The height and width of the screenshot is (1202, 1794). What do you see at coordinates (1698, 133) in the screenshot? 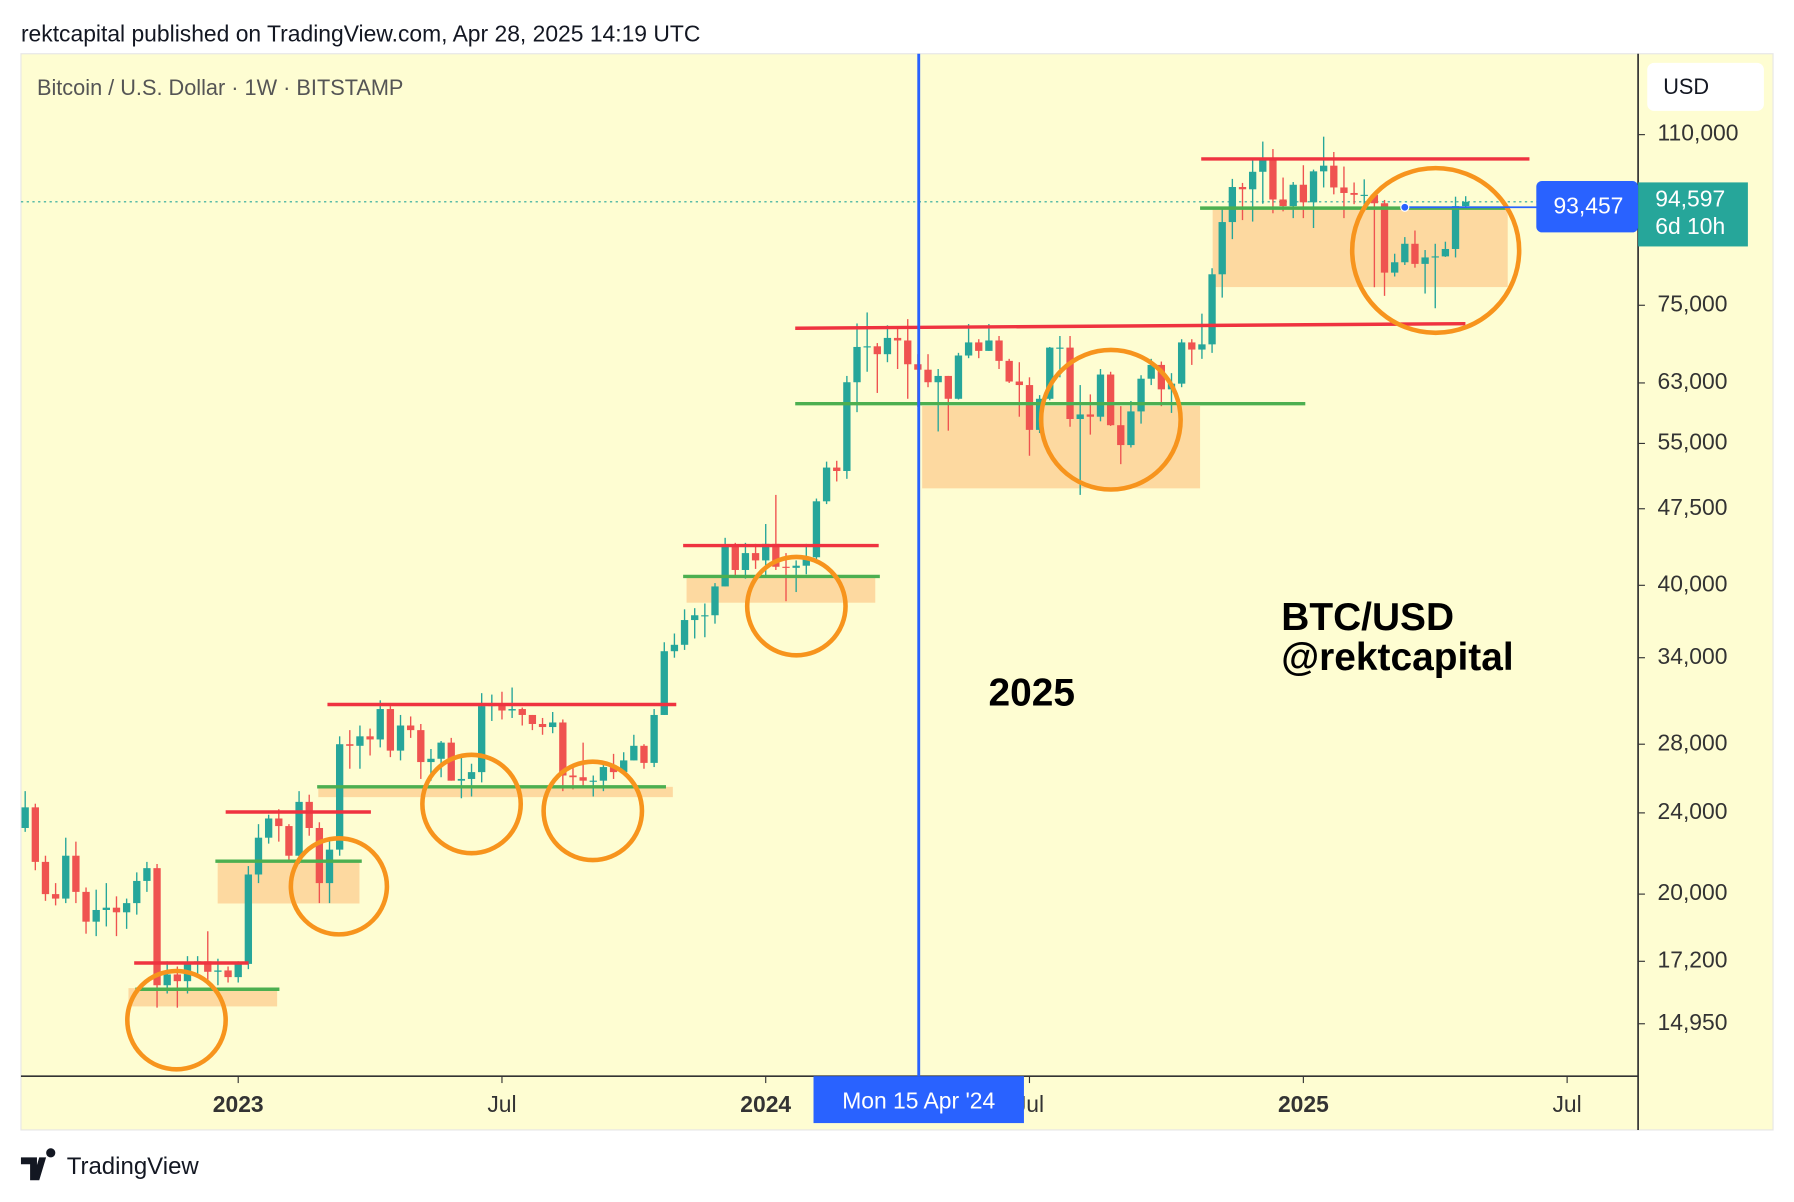
I see `y-tick-label: 110,000` at bounding box center [1698, 133].